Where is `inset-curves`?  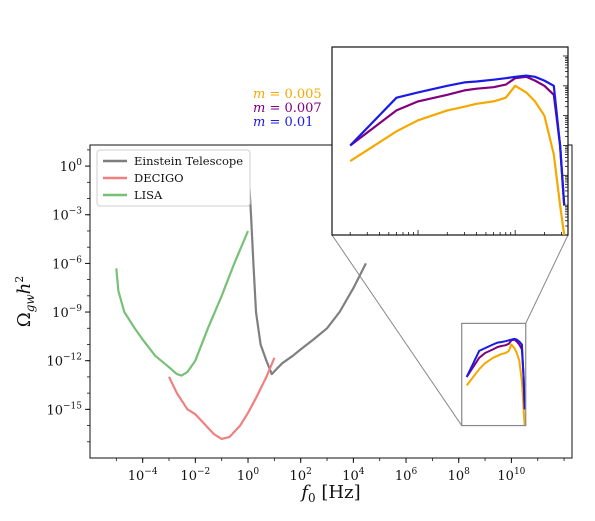 inset-curves is located at coordinates (457, 154).